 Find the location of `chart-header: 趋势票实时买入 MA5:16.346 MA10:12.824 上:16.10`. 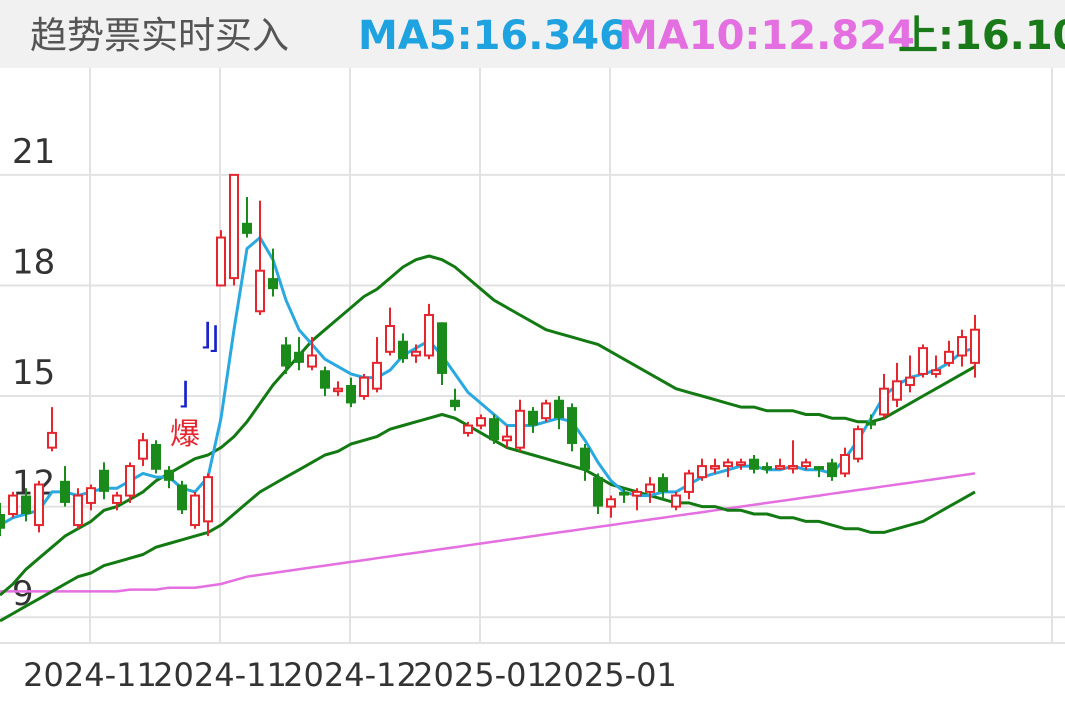

chart-header: 趋势票实时买入 MA5:16.346 MA10:12.824 上:16.10 is located at coordinates (532, 34).